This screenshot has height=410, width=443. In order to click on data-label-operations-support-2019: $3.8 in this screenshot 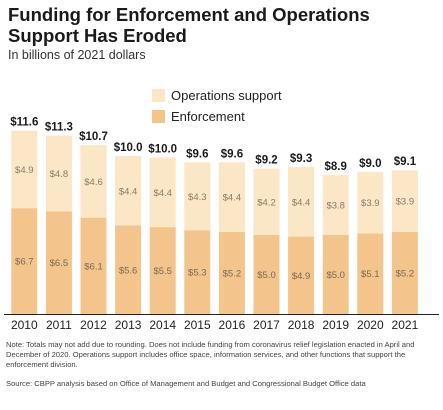, I will do `click(335, 205)`.